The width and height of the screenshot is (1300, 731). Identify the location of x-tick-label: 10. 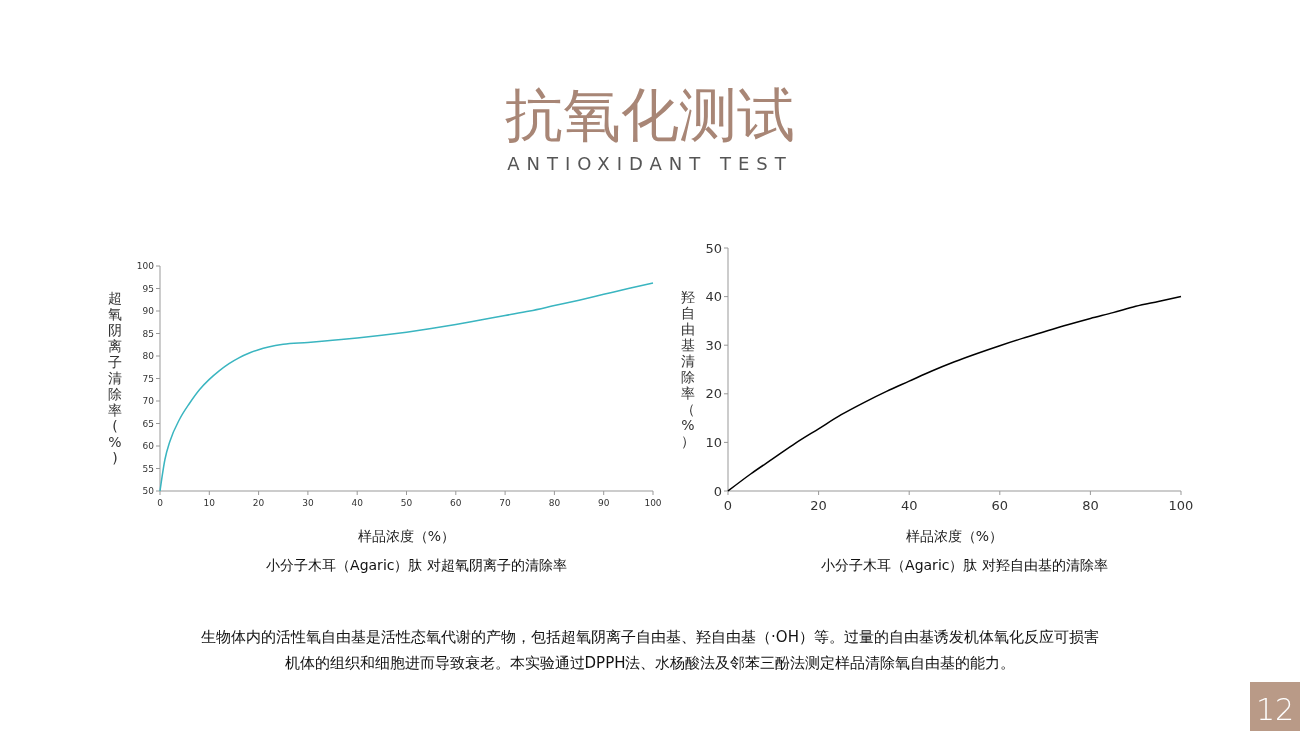
(209, 503).